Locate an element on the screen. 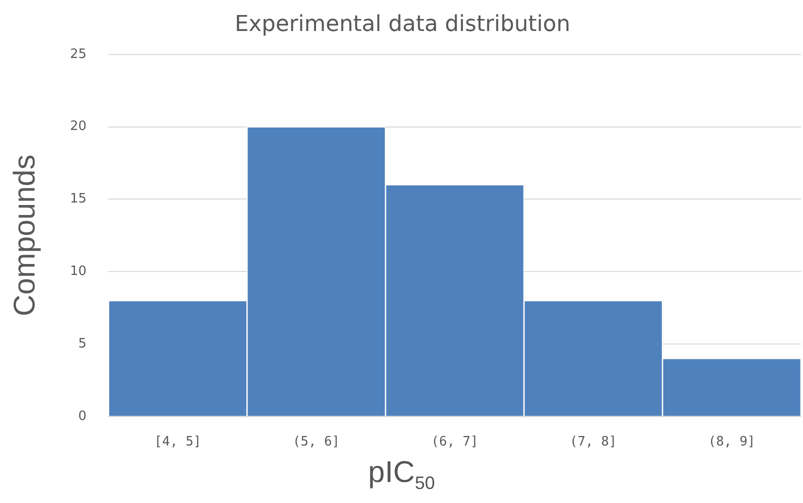 This screenshot has height=503, width=803. x-tick-label: (6, 7] is located at coordinates (454, 442).